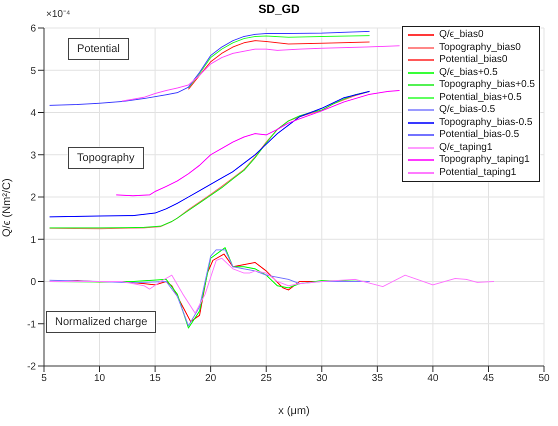 The height and width of the screenshot is (426, 558). What do you see at coordinates (33, 29) in the screenshot?
I see `y-tick-label: 6` at bounding box center [33, 29].